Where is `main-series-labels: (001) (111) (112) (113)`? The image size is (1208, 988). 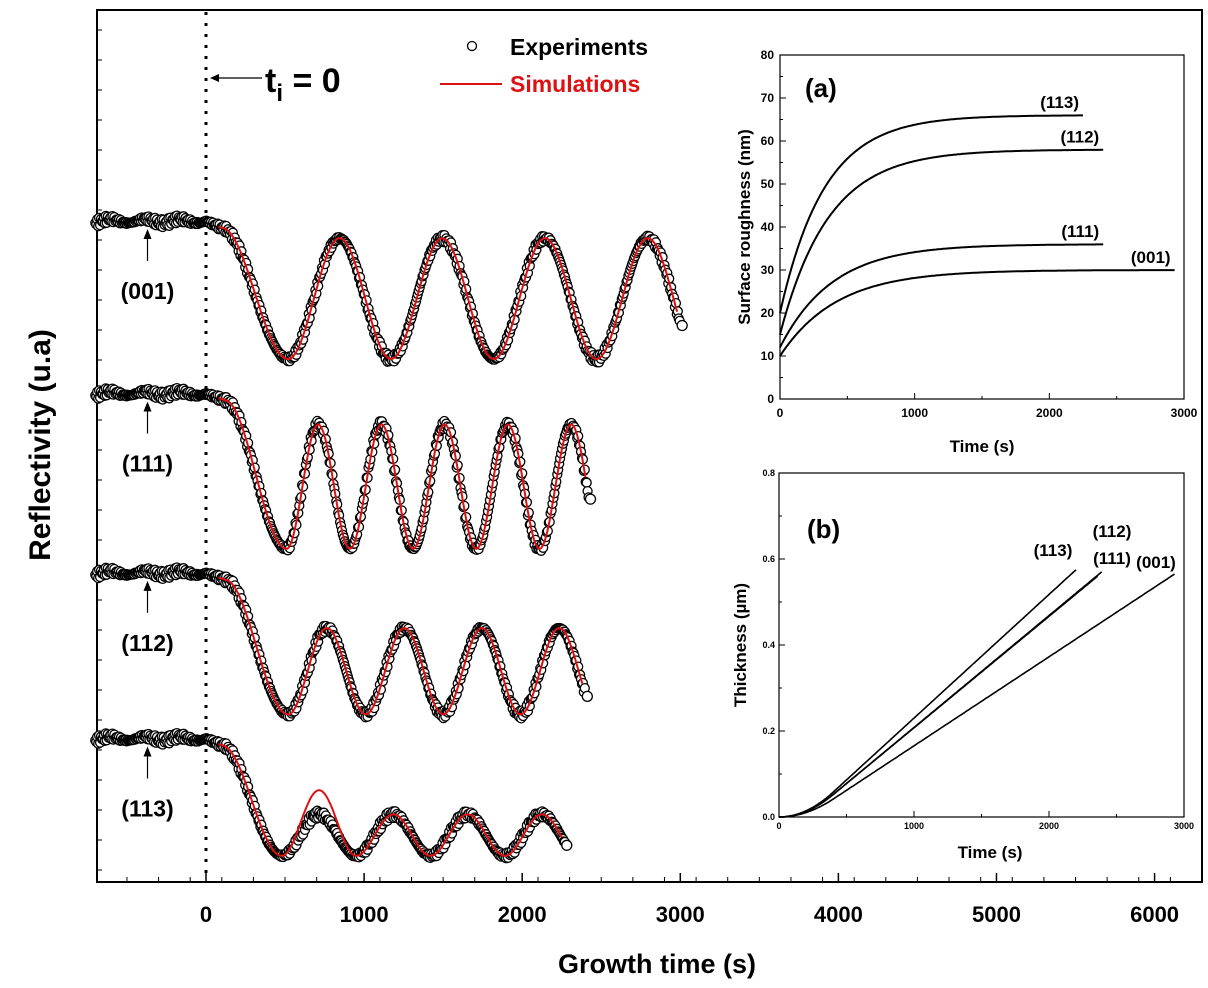 main-series-labels: (001) (111) (112) (113) is located at coordinates (148, 525).